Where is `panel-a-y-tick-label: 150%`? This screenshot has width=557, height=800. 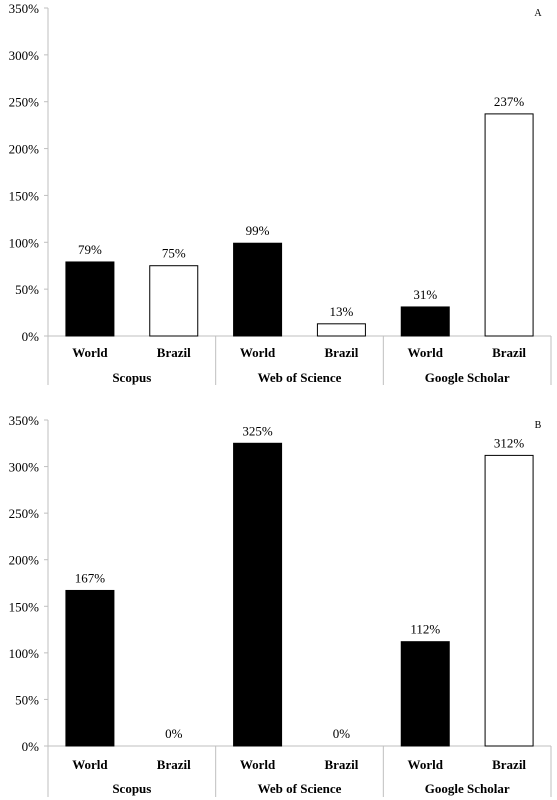
panel-a-y-tick-label: 150% is located at coordinates (24, 195).